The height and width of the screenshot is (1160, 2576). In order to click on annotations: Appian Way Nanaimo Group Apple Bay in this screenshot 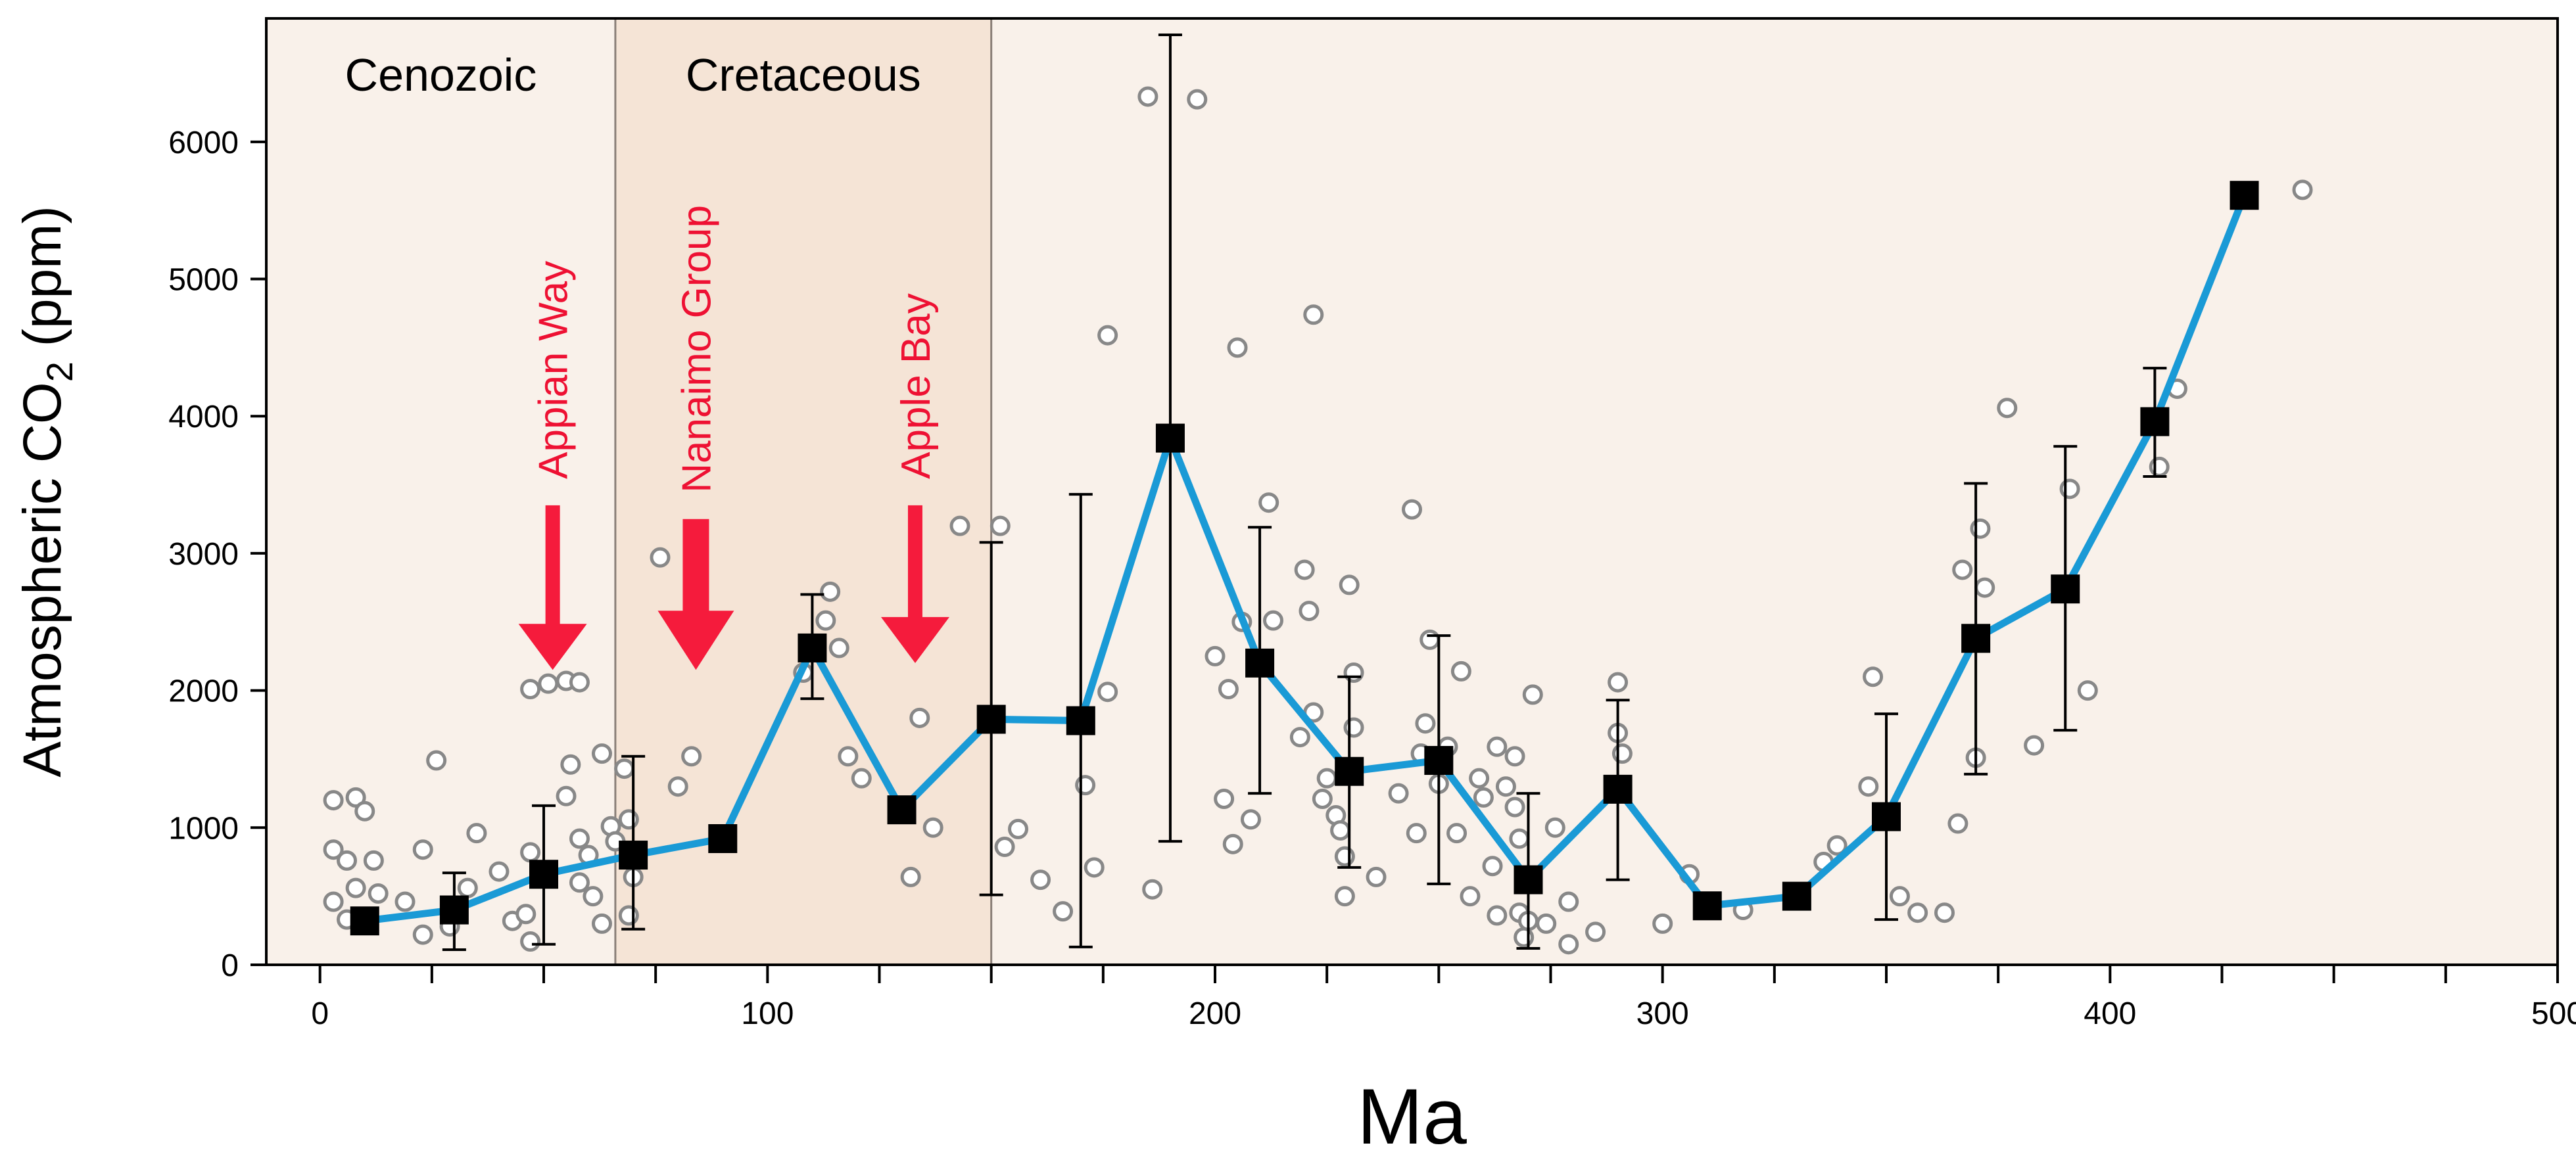, I will do `click(734, 438)`.